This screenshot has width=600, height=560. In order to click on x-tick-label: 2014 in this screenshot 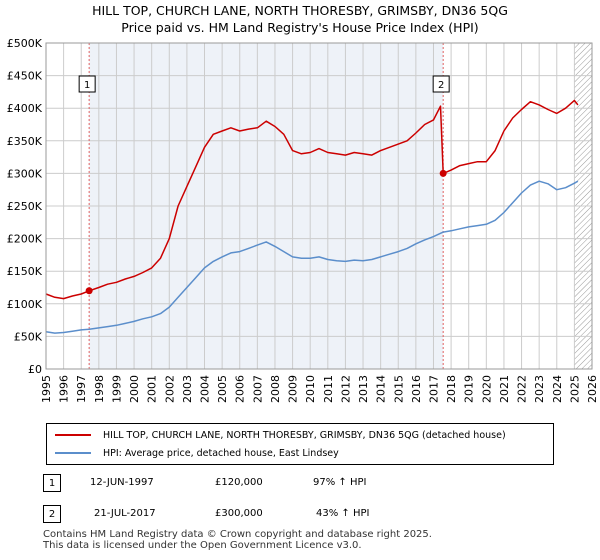, I will do `click(381, 389)`.